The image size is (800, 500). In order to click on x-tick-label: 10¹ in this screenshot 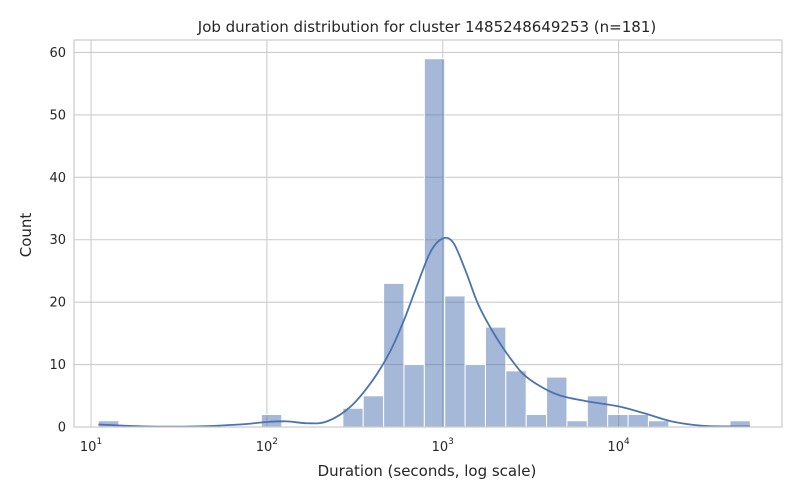, I will do `click(91, 446)`.